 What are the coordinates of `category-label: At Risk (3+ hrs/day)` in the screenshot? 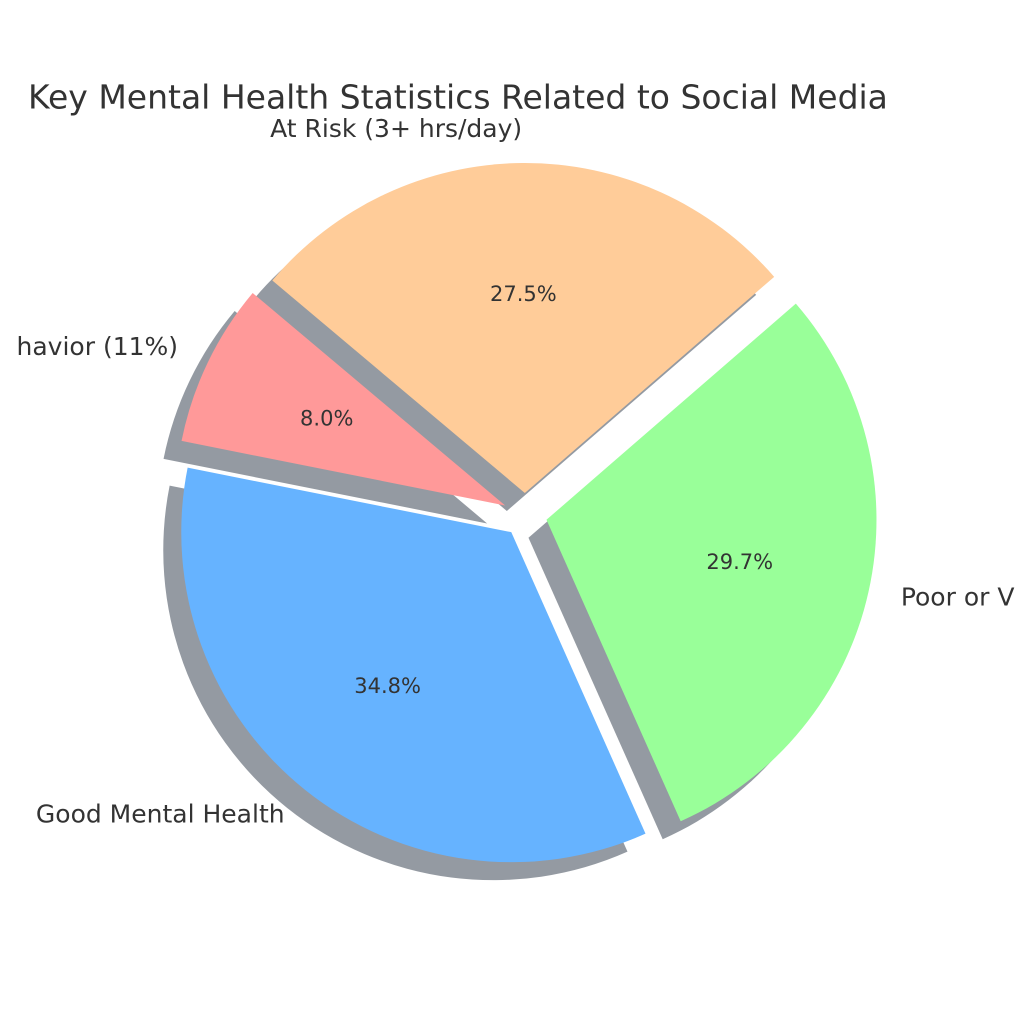 It's located at (396, 128).